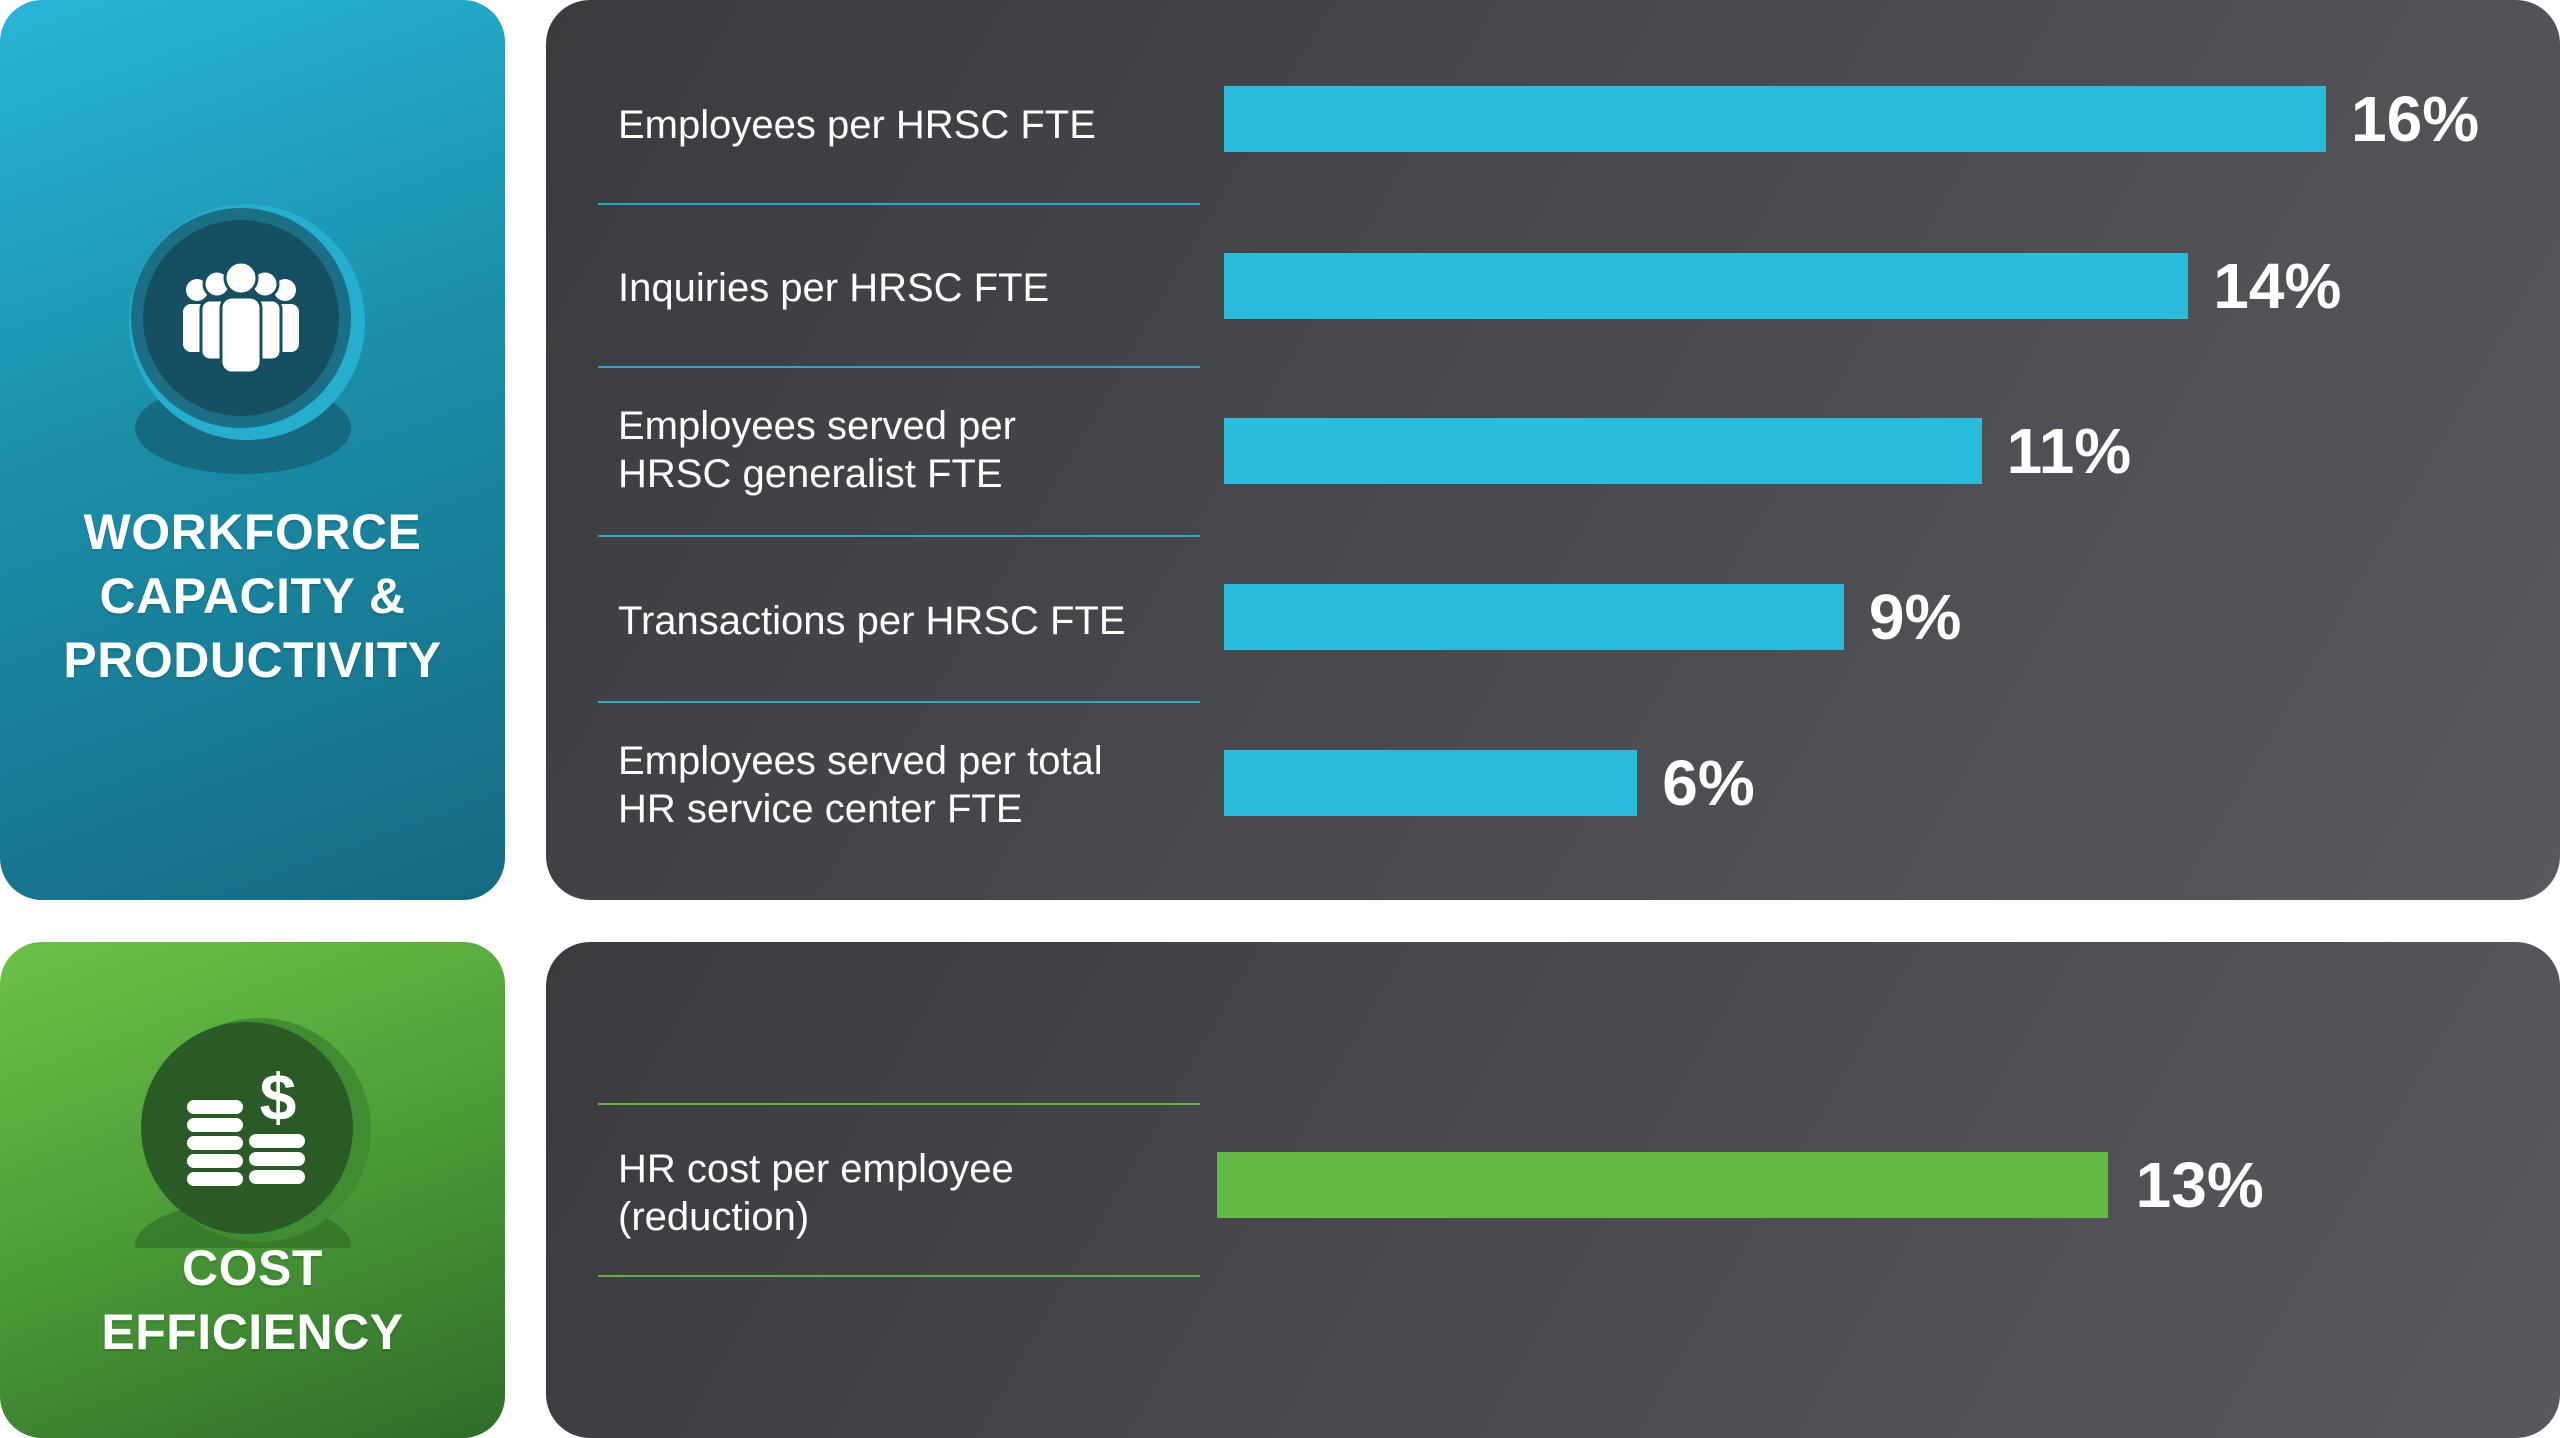  What do you see at coordinates (253, 340) in the screenshot?
I see `people-group-icon` at bounding box center [253, 340].